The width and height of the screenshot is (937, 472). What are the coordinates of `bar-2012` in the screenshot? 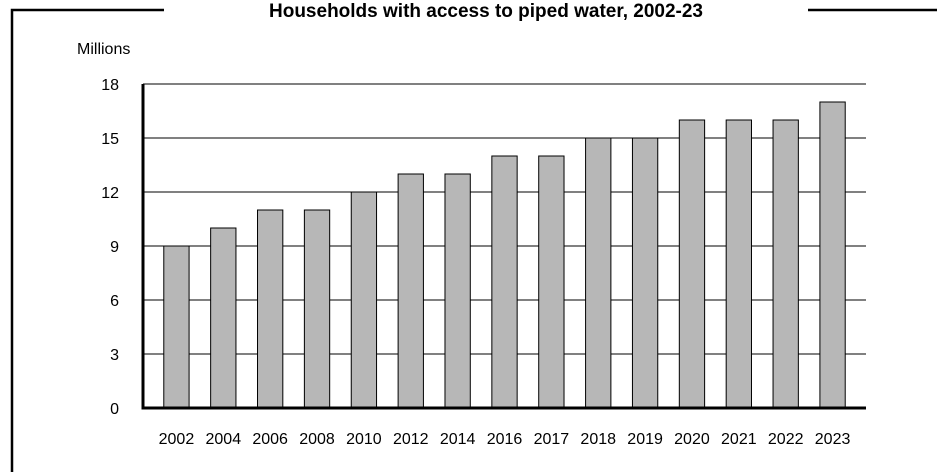 It's located at (410, 291).